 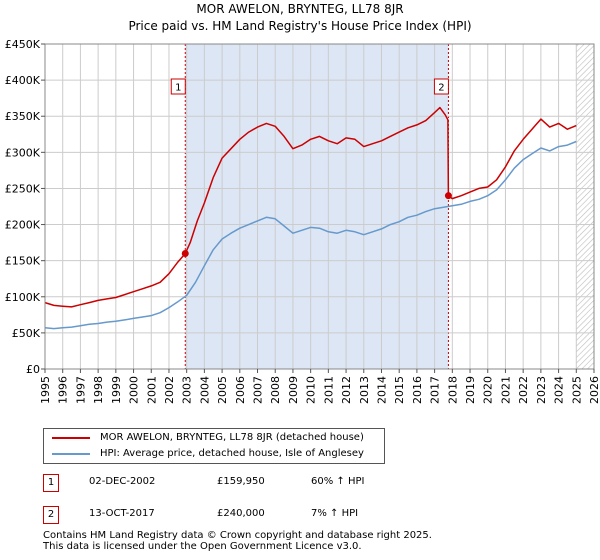 I want to click on x-tick-label: 2025, so click(x=576, y=390).